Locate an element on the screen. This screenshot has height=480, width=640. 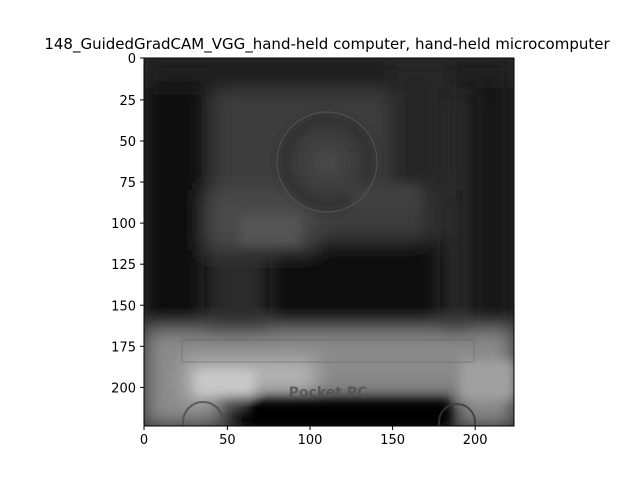
y-tick-label: 25 is located at coordinates (127, 101).